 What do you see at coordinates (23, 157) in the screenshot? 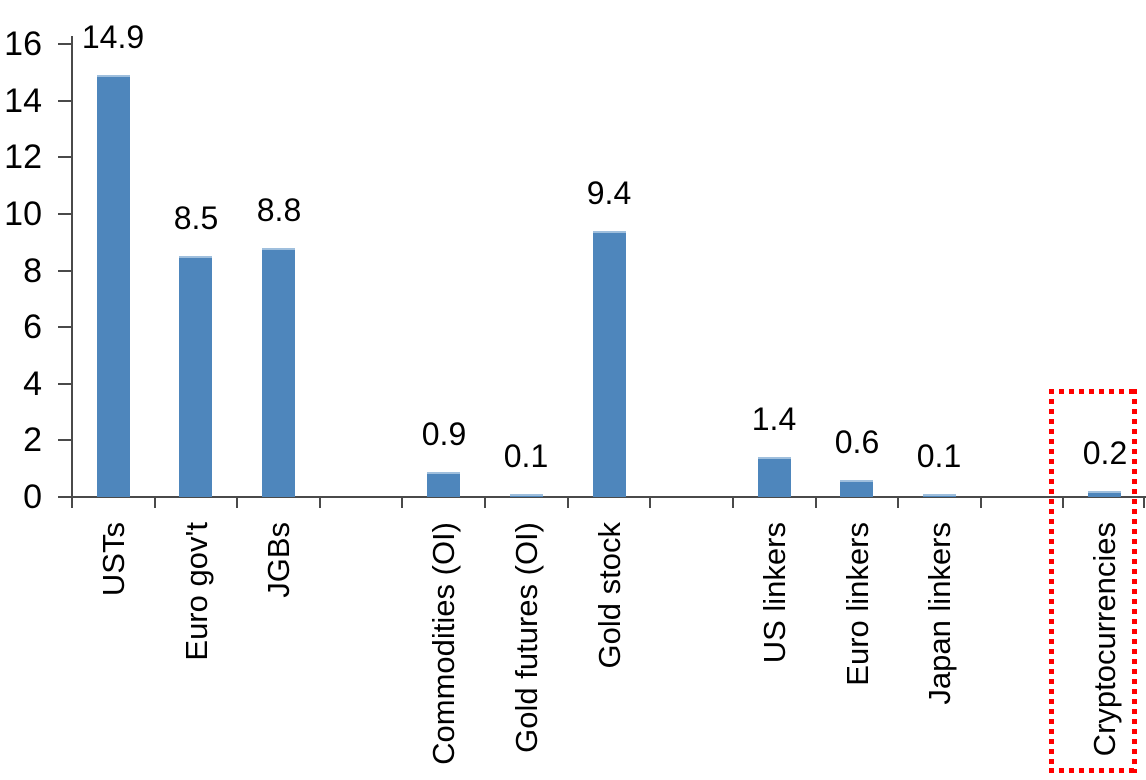
I see `y-axis-tick-label: 12` at bounding box center [23, 157].